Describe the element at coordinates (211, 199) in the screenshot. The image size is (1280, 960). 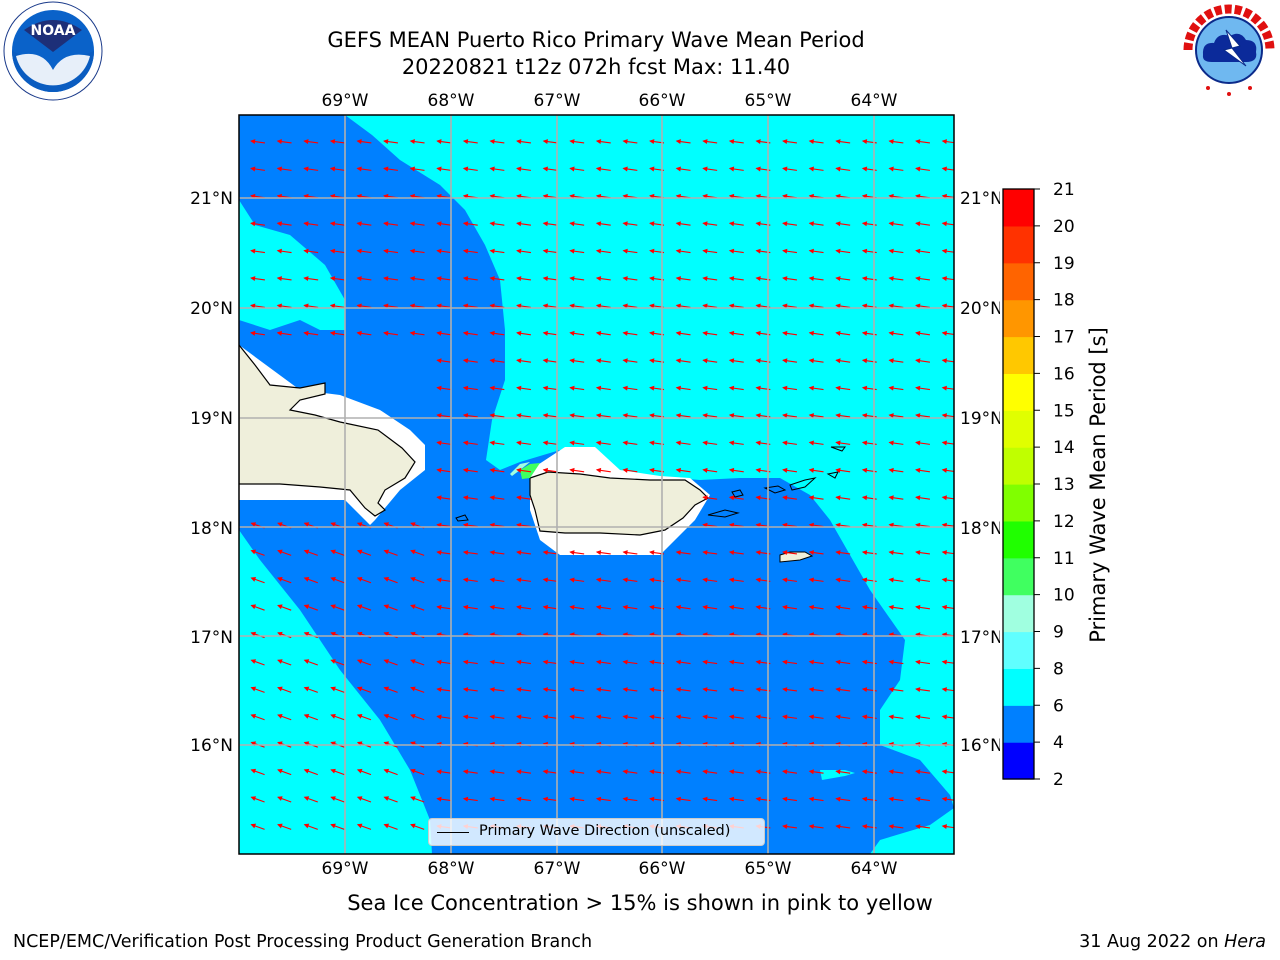
I see `lat-label-left: 21°N` at that location.